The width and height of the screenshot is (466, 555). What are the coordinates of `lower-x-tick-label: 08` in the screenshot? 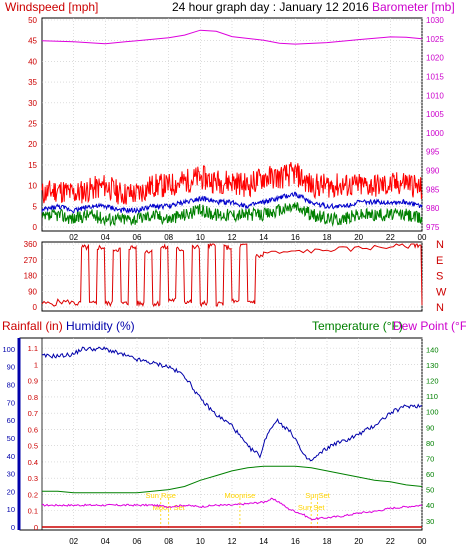 It's located at (168, 541).